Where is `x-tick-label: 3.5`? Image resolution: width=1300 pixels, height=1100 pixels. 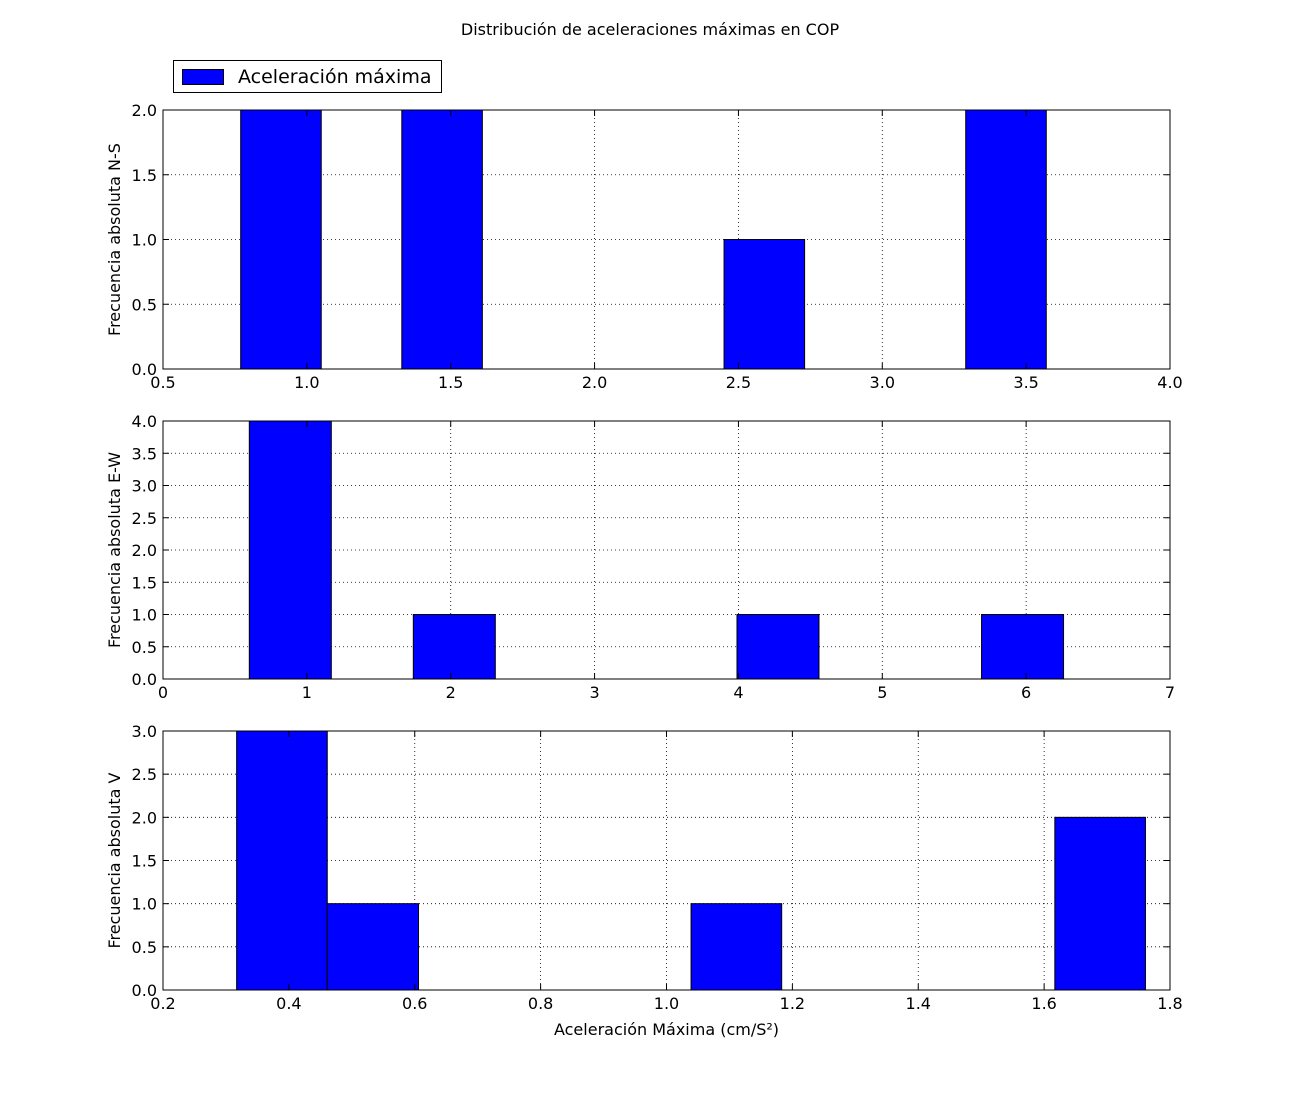
x-tick-label: 3.5 is located at coordinates (1025, 382).